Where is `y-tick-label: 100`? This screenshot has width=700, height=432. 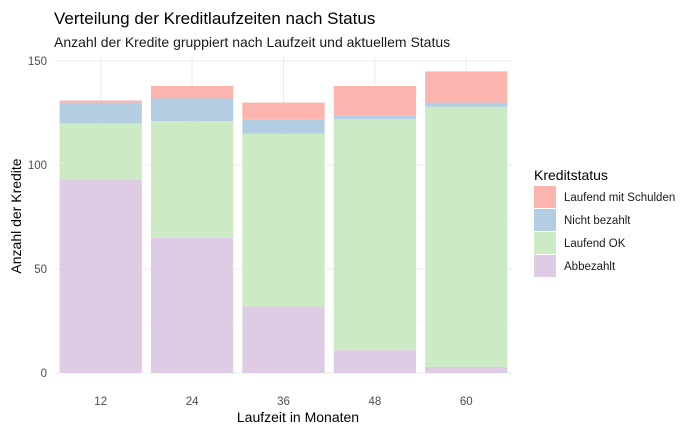 y-tick-label: 100 is located at coordinates (37, 166).